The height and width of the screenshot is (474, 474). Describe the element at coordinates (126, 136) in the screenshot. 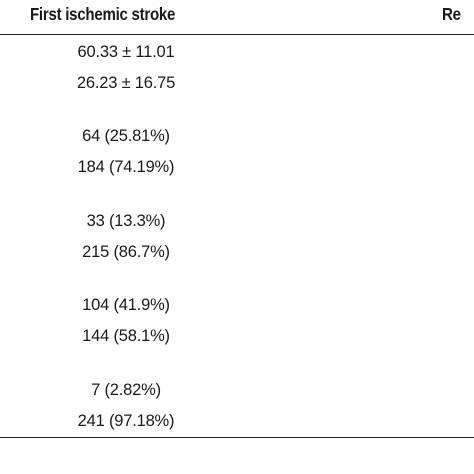

I see `table-cell: 64 (25.81%)` at that location.